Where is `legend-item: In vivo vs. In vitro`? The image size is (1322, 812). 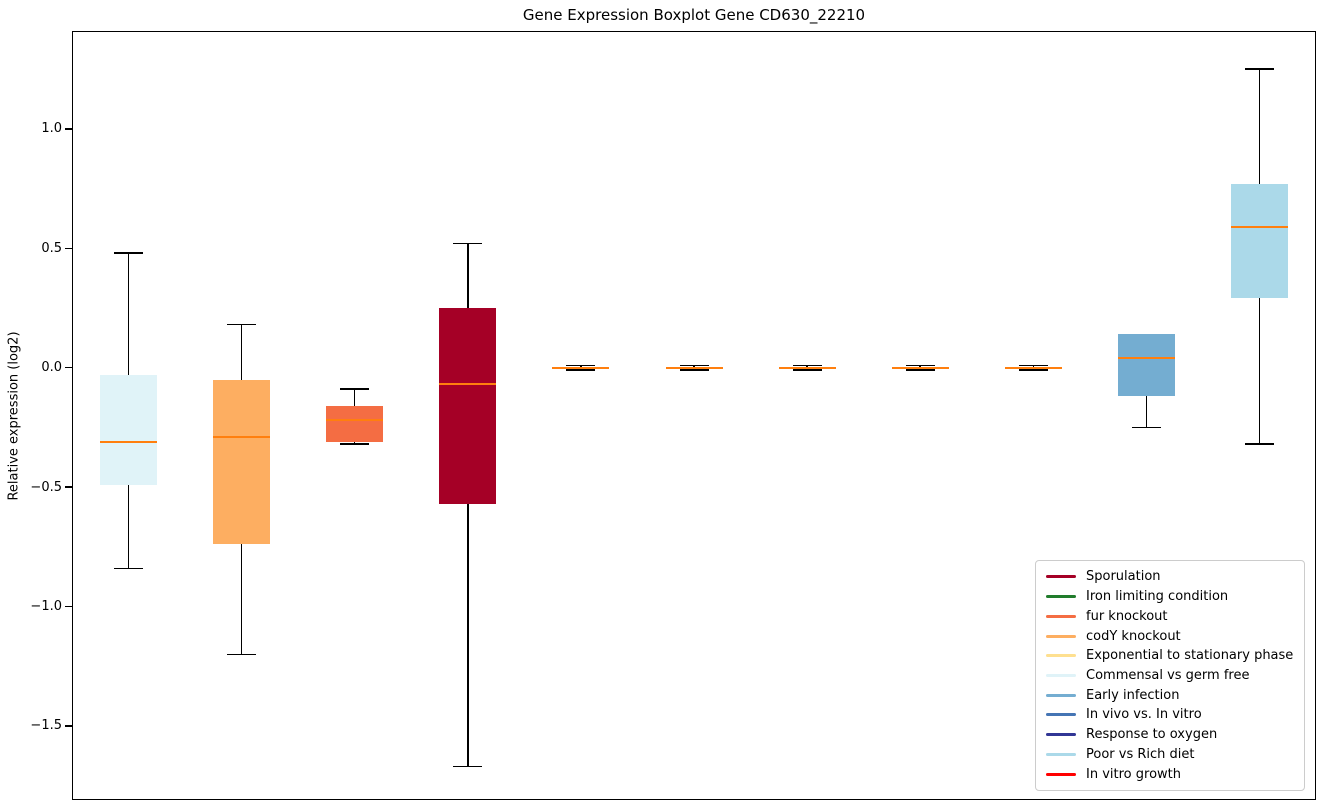
legend-item: In vivo vs. In vitro is located at coordinates (1170, 714).